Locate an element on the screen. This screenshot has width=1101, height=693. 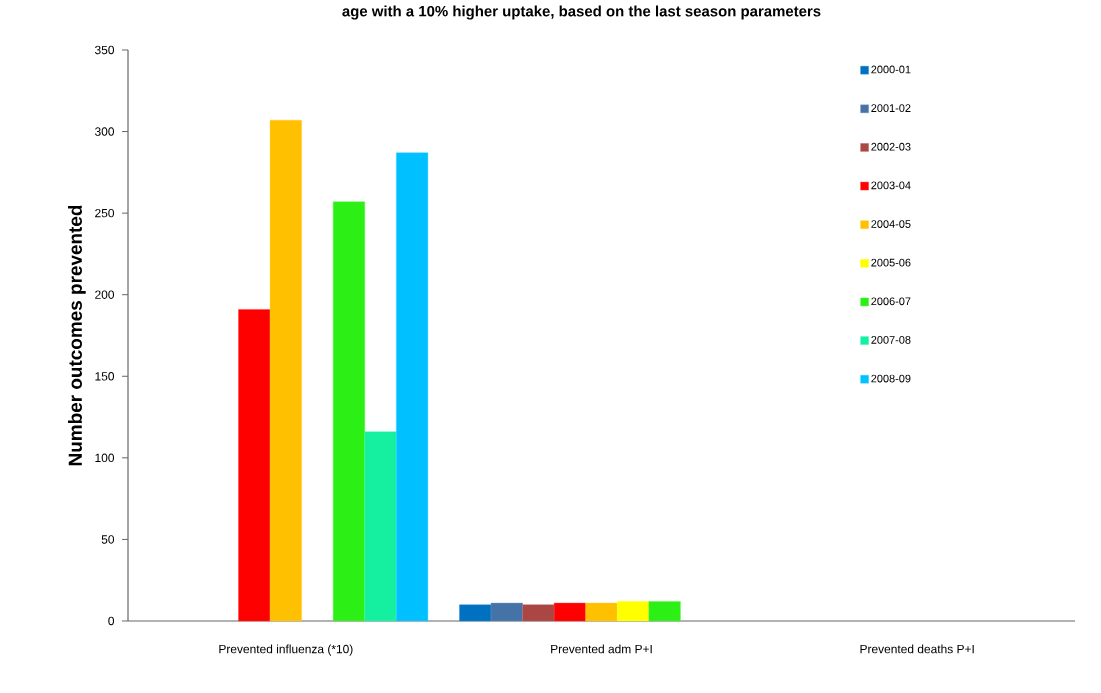
y-axis-title: Number outcomes prevented is located at coordinates (77, 335).